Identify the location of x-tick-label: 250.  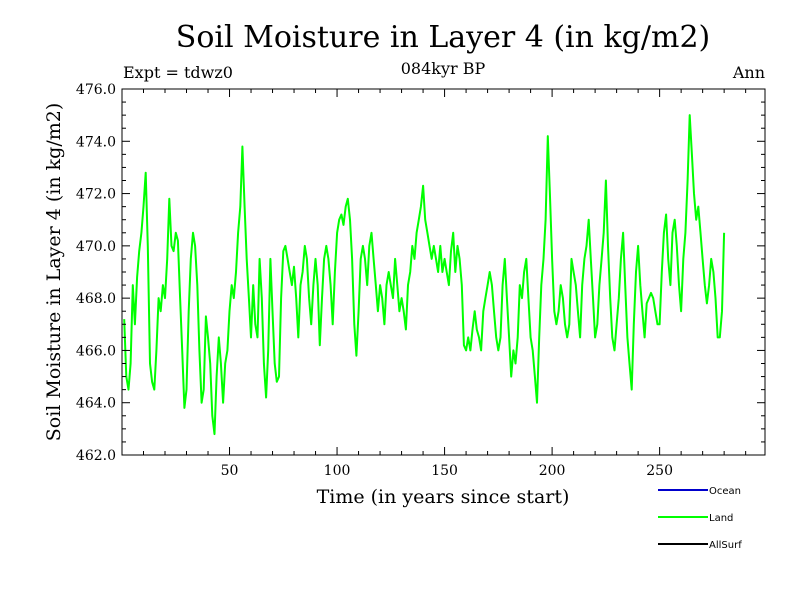
(659, 471).